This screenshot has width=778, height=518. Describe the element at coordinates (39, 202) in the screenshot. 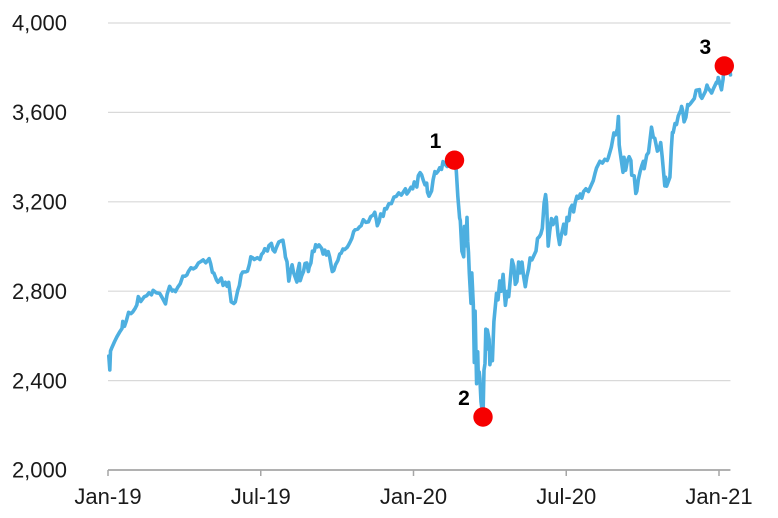

I see `y-axis-tick-label: 3,200` at that location.